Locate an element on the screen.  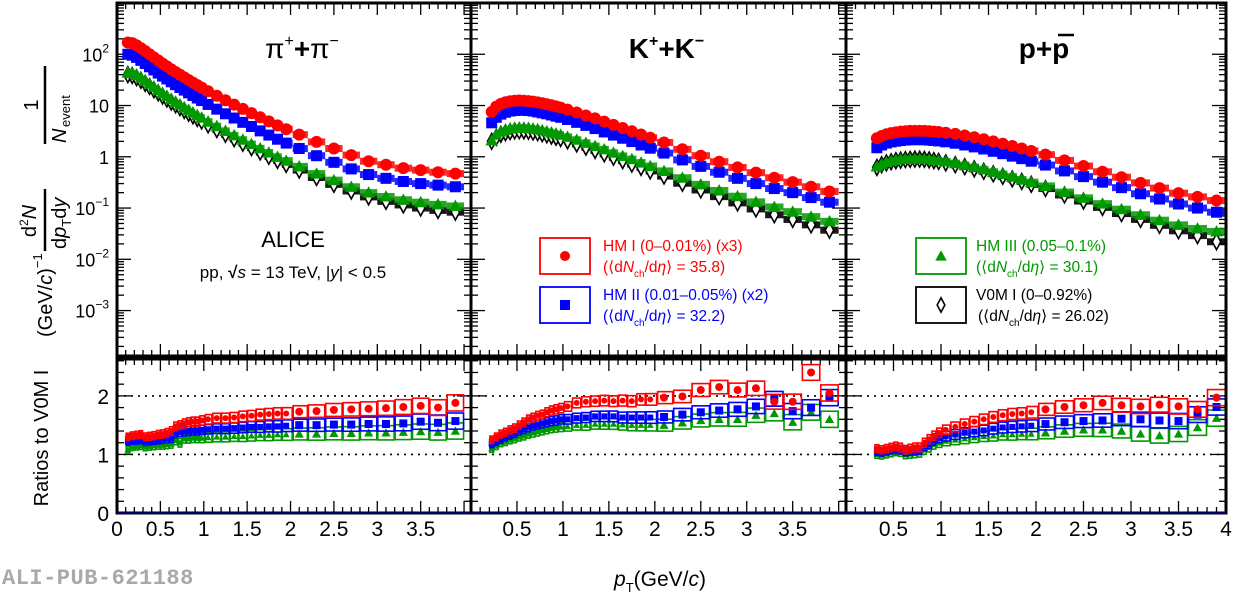
x-tick-label: 3 is located at coordinates (377, 529).